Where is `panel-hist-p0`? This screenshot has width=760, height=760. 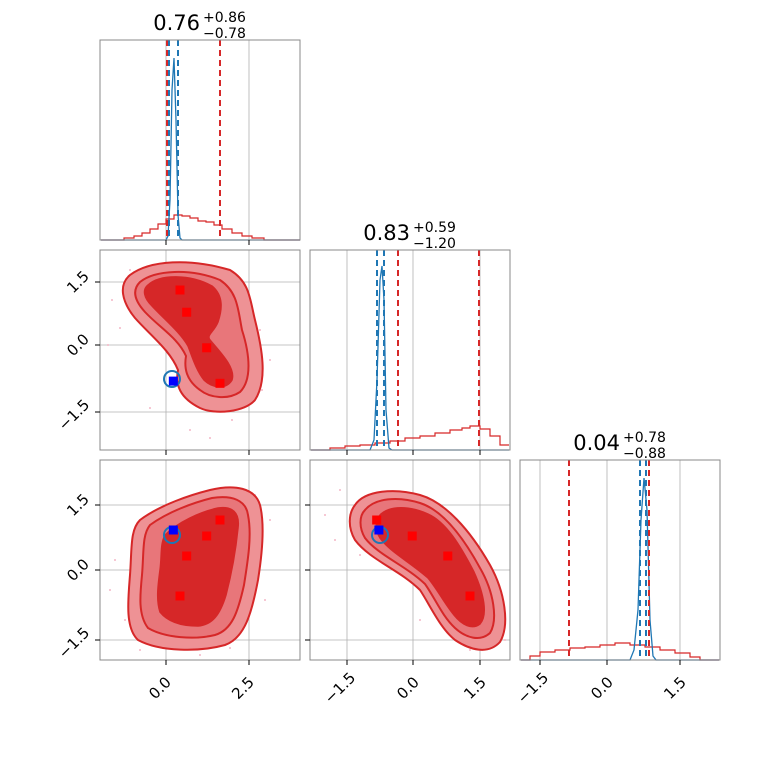 panel-hist-p0 is located at coordinates (200, 142).